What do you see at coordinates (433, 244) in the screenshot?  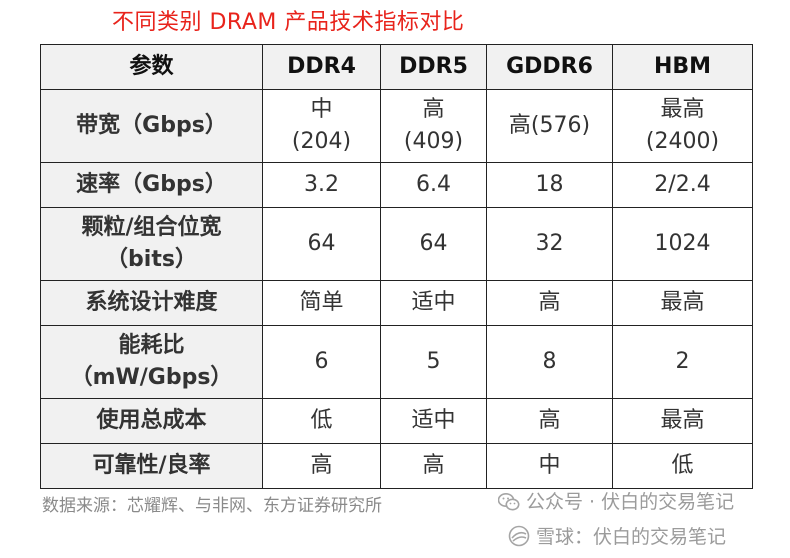 I see `cell-ddr5: 64` at bounding box center [433, 244].